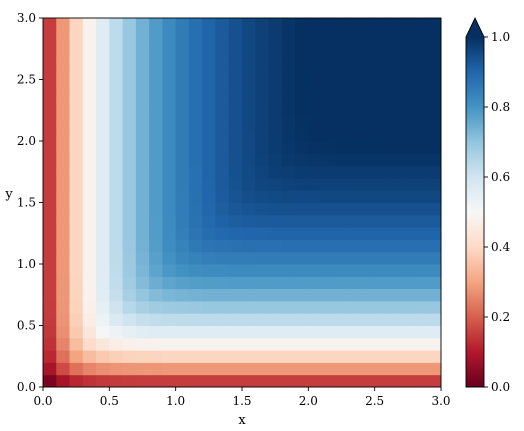 The image size is (524, 431). What do you see at coordinates (500, 177) in the screenshot?
I see `colorbar-tick-label: 0.6` at bounding box center [500, 177].